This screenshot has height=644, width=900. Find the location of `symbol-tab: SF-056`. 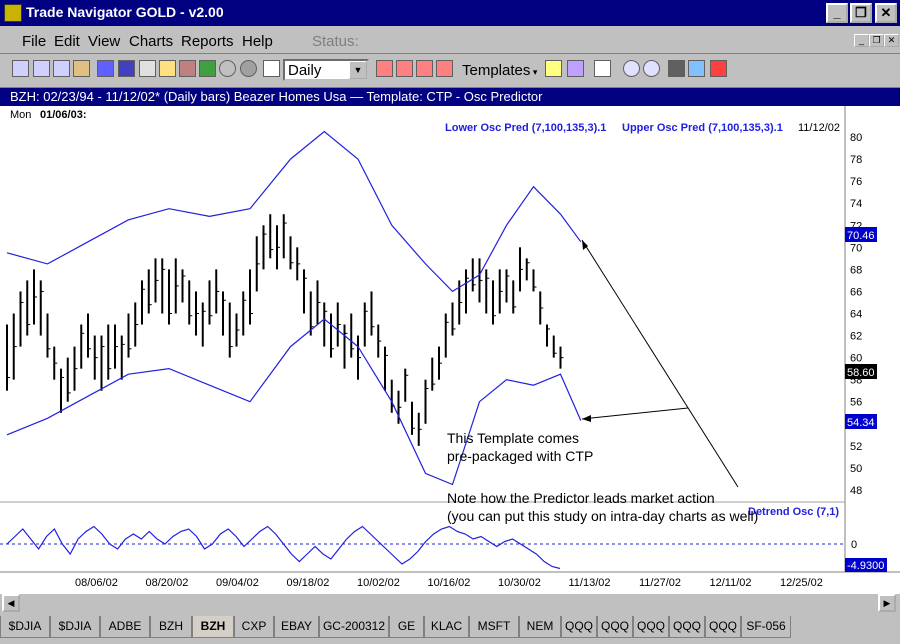

symbol-tab: SF-056 is located at coordinates (766, 627).